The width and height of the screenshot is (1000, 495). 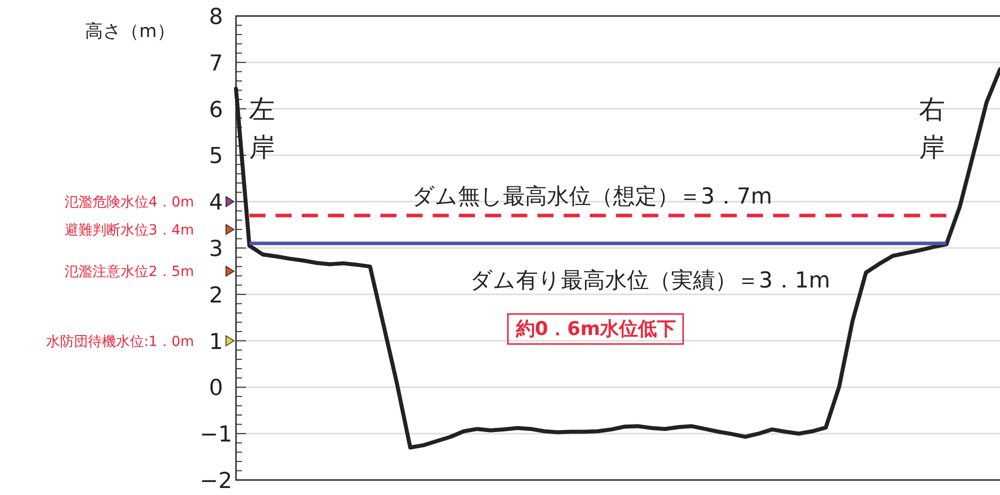 What do you see at coordinates (216, 203) in the screenshot?
I see `y-tick-label: 4` at bounding box center [216, 203].